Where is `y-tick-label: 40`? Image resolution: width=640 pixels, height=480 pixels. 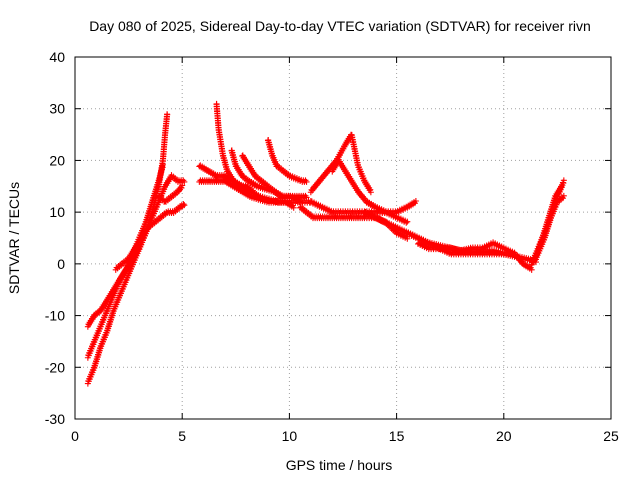 y-tick-label: 40 is located at coordinates (57, 57).